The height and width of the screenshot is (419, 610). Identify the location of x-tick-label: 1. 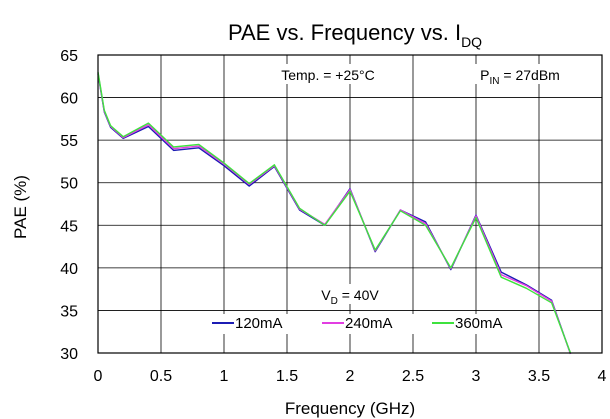
(224, 376).